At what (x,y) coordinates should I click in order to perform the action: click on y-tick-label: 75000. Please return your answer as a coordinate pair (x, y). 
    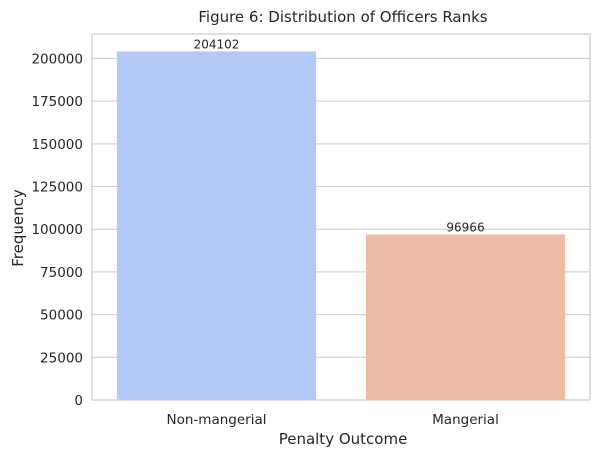
    Looking at the image, I should click on (61, 273).